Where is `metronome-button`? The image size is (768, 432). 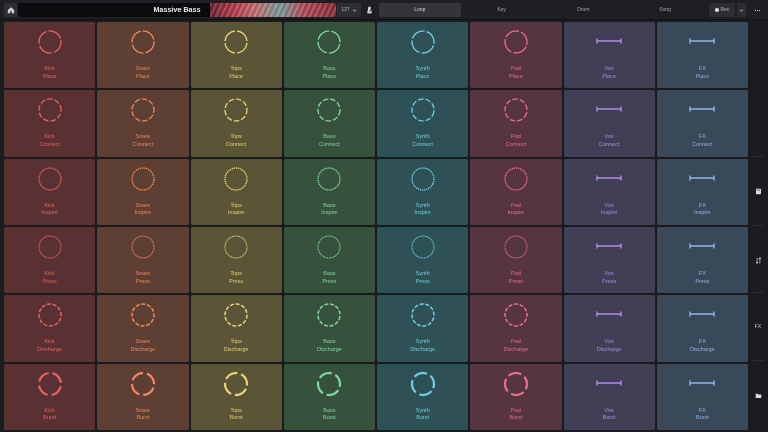 metronome-button is located at coordinates (369, 10).